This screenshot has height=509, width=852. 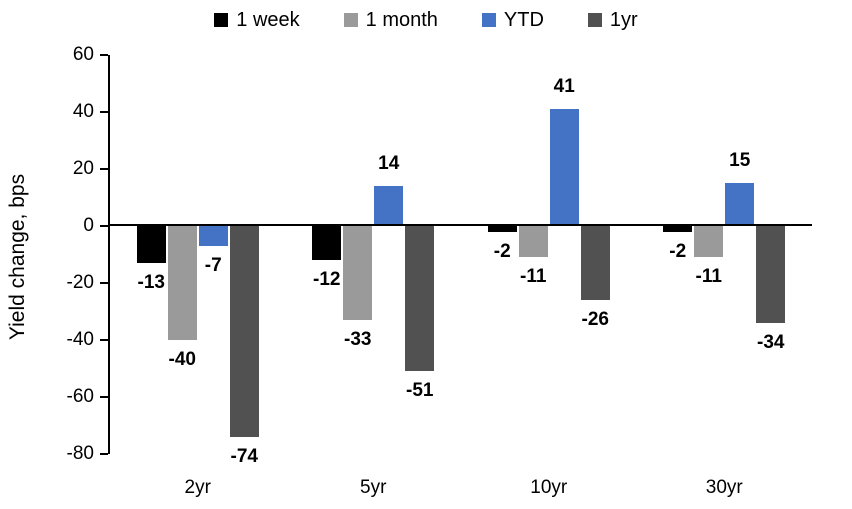 What do you see at coordinates (740, 161) in the screenshot?
I see `bar-value-label: 15` at bounding box center [740, 161].